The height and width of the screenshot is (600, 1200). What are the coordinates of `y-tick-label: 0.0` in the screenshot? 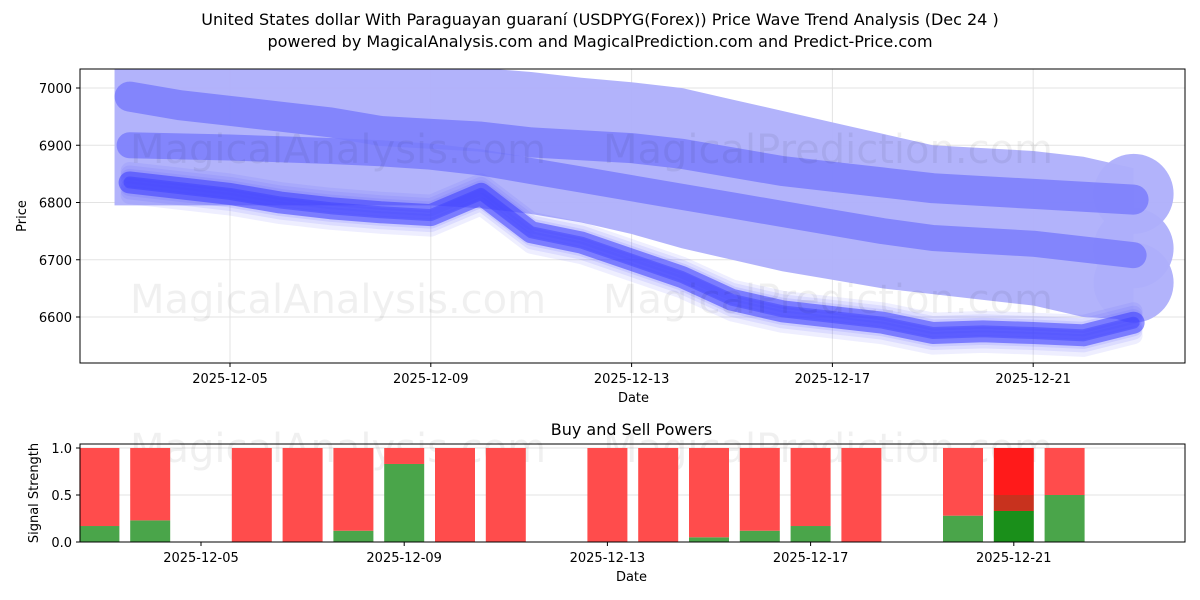 It's located at (61, 543).